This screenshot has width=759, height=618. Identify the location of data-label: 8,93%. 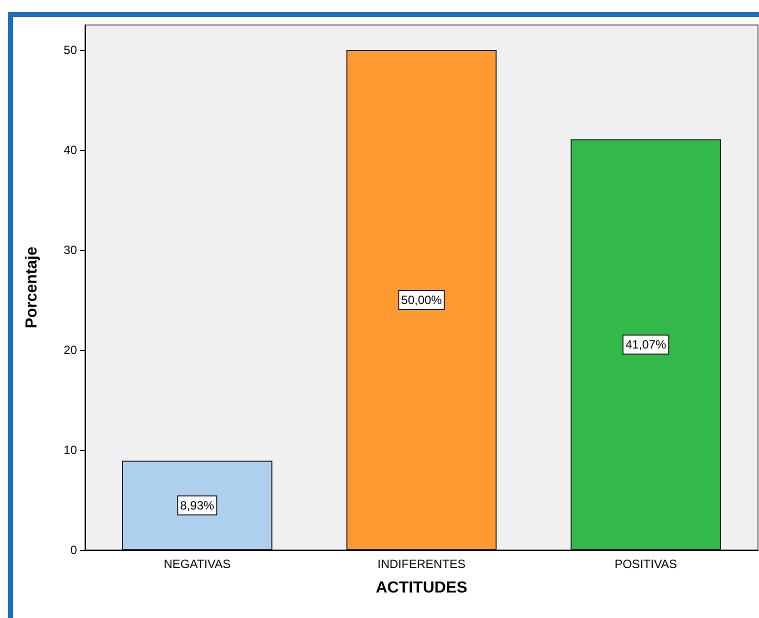
(197, 505).